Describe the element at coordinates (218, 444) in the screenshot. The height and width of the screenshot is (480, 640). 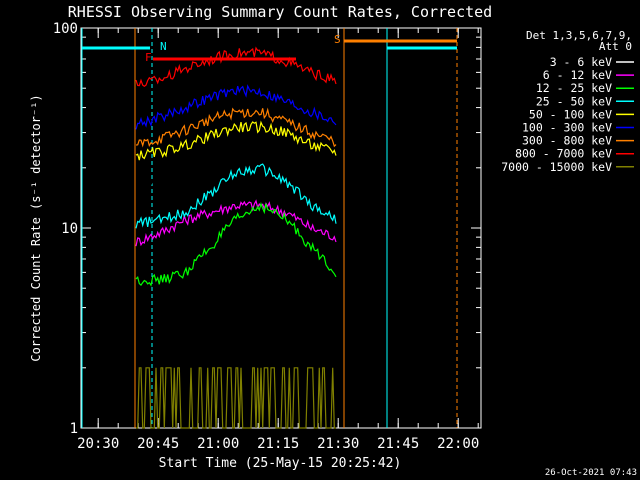
I see `x-tick-label: 21:00` at that location.